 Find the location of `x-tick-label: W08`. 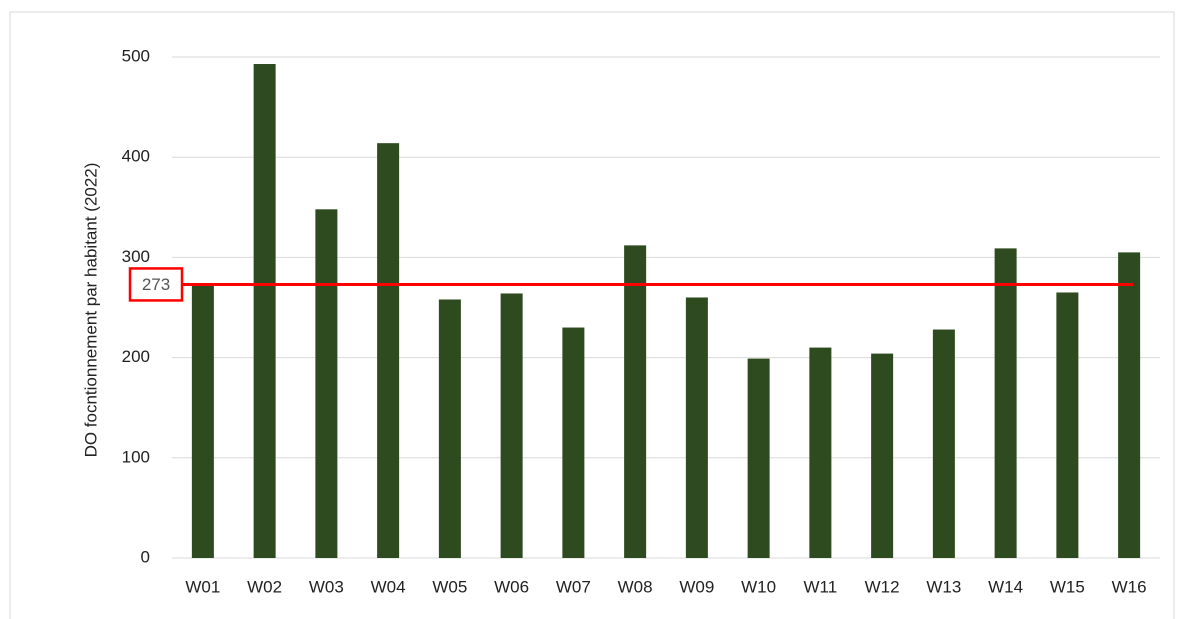

x-tick-label: W08 is located at coordinates (635, 586).